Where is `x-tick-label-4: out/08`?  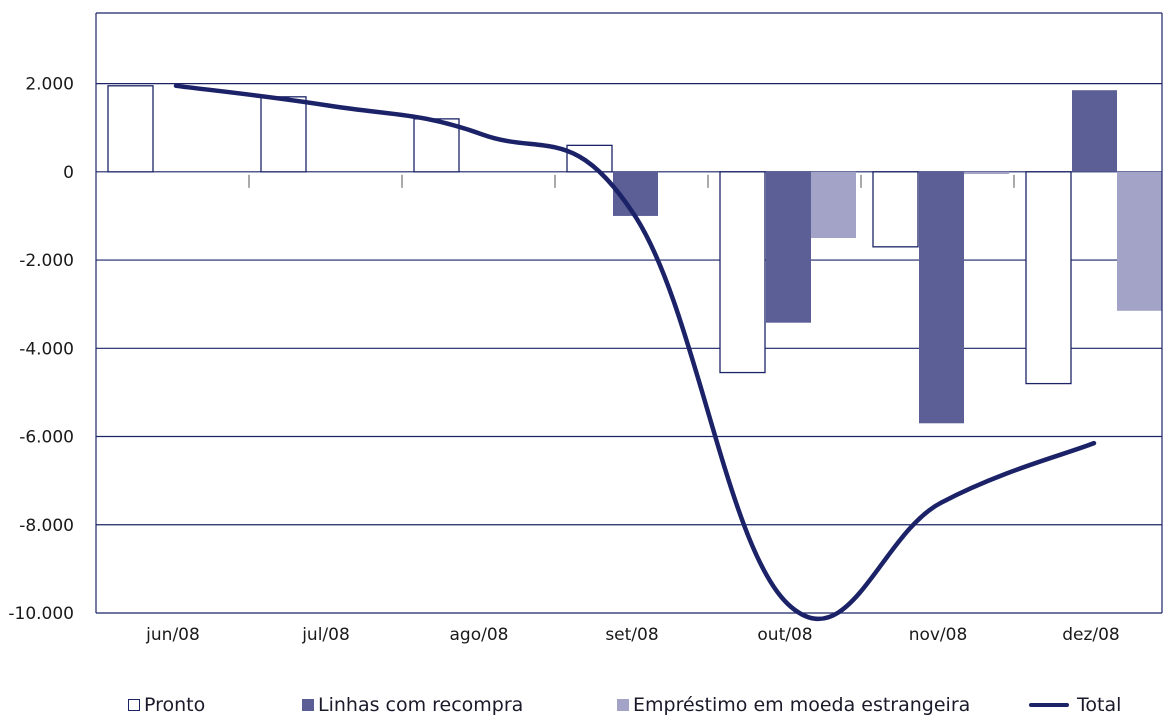
x-tick-label-4: out/08 is located at coordinates (784, 635).